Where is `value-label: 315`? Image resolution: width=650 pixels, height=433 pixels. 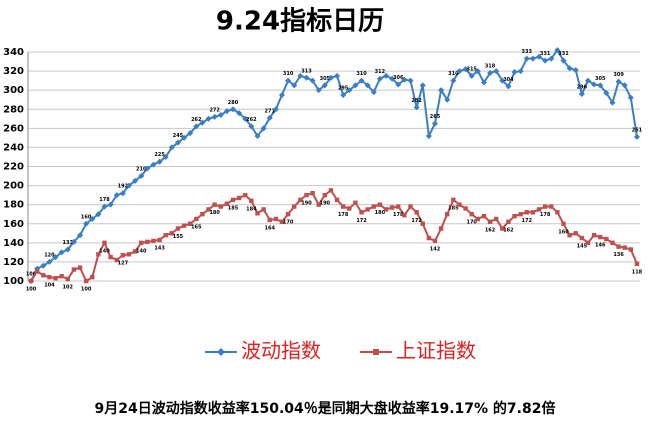 value-label: 315 is located at coordinates (471, 69).